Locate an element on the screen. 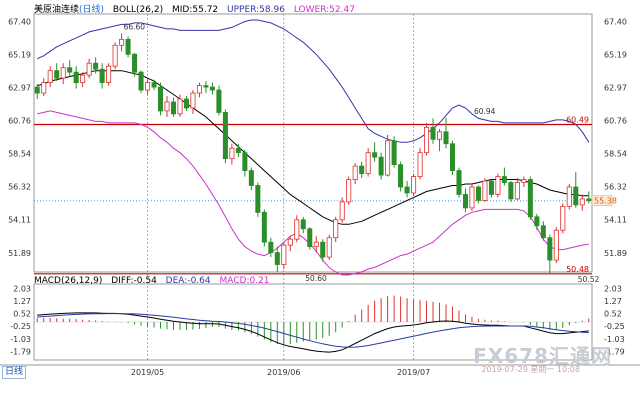 This screenshot has width=640, height=404. y-tick-label-left: 60.76 is located at coordinates (19, 120).